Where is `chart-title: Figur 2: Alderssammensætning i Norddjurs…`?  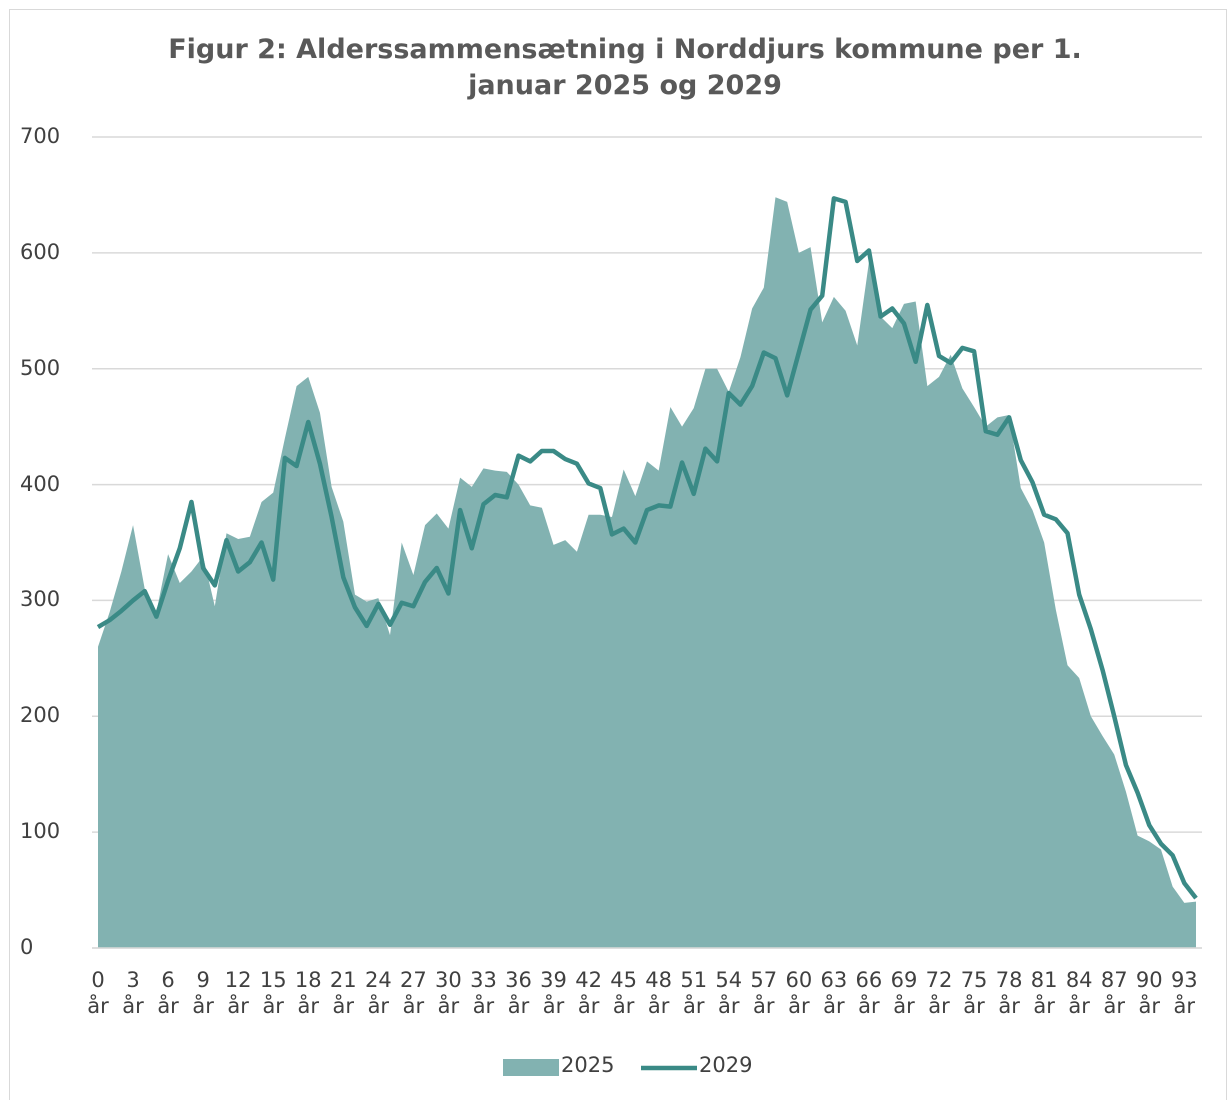
chart-title: Figur 2: Alderssammensætning i Norddjurs… is located at coordinates (625, 67).